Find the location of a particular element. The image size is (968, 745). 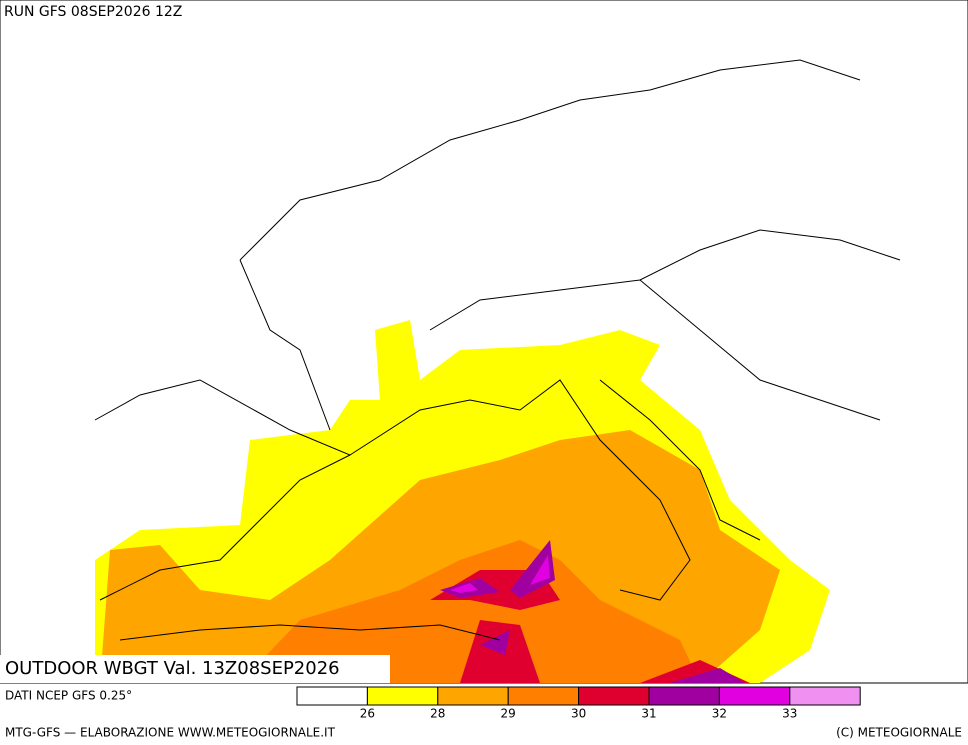

heat-orange is located at coordinates (470, 611).